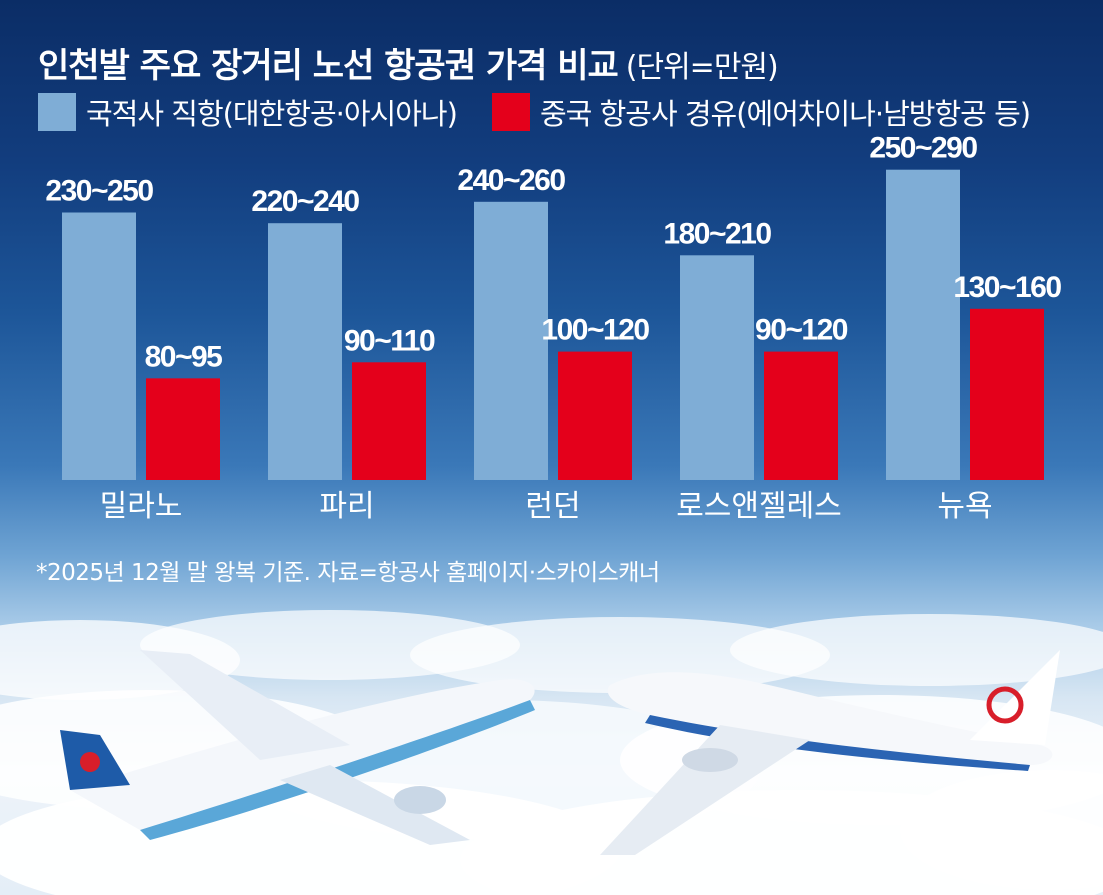 This screenshot has height=895, width=1103. What do you see at coordinates (346, 506) in the screenshot?
I see `category-label-1: 파리` at bounding box center [346, 506].